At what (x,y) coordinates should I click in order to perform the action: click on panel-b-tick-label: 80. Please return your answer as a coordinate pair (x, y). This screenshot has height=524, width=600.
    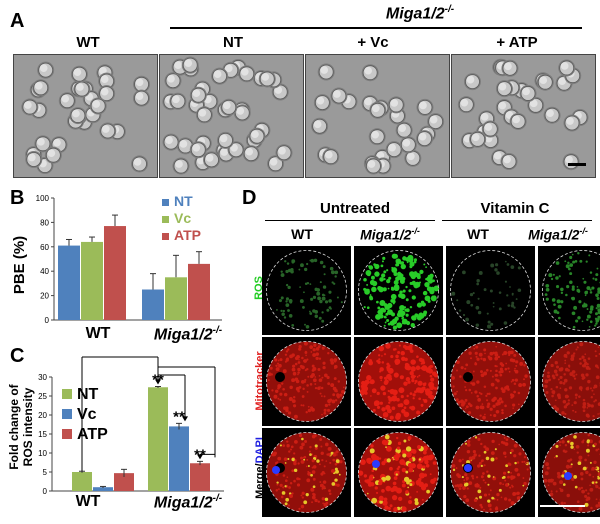
    Looking at the image, I should click on (44, 222).